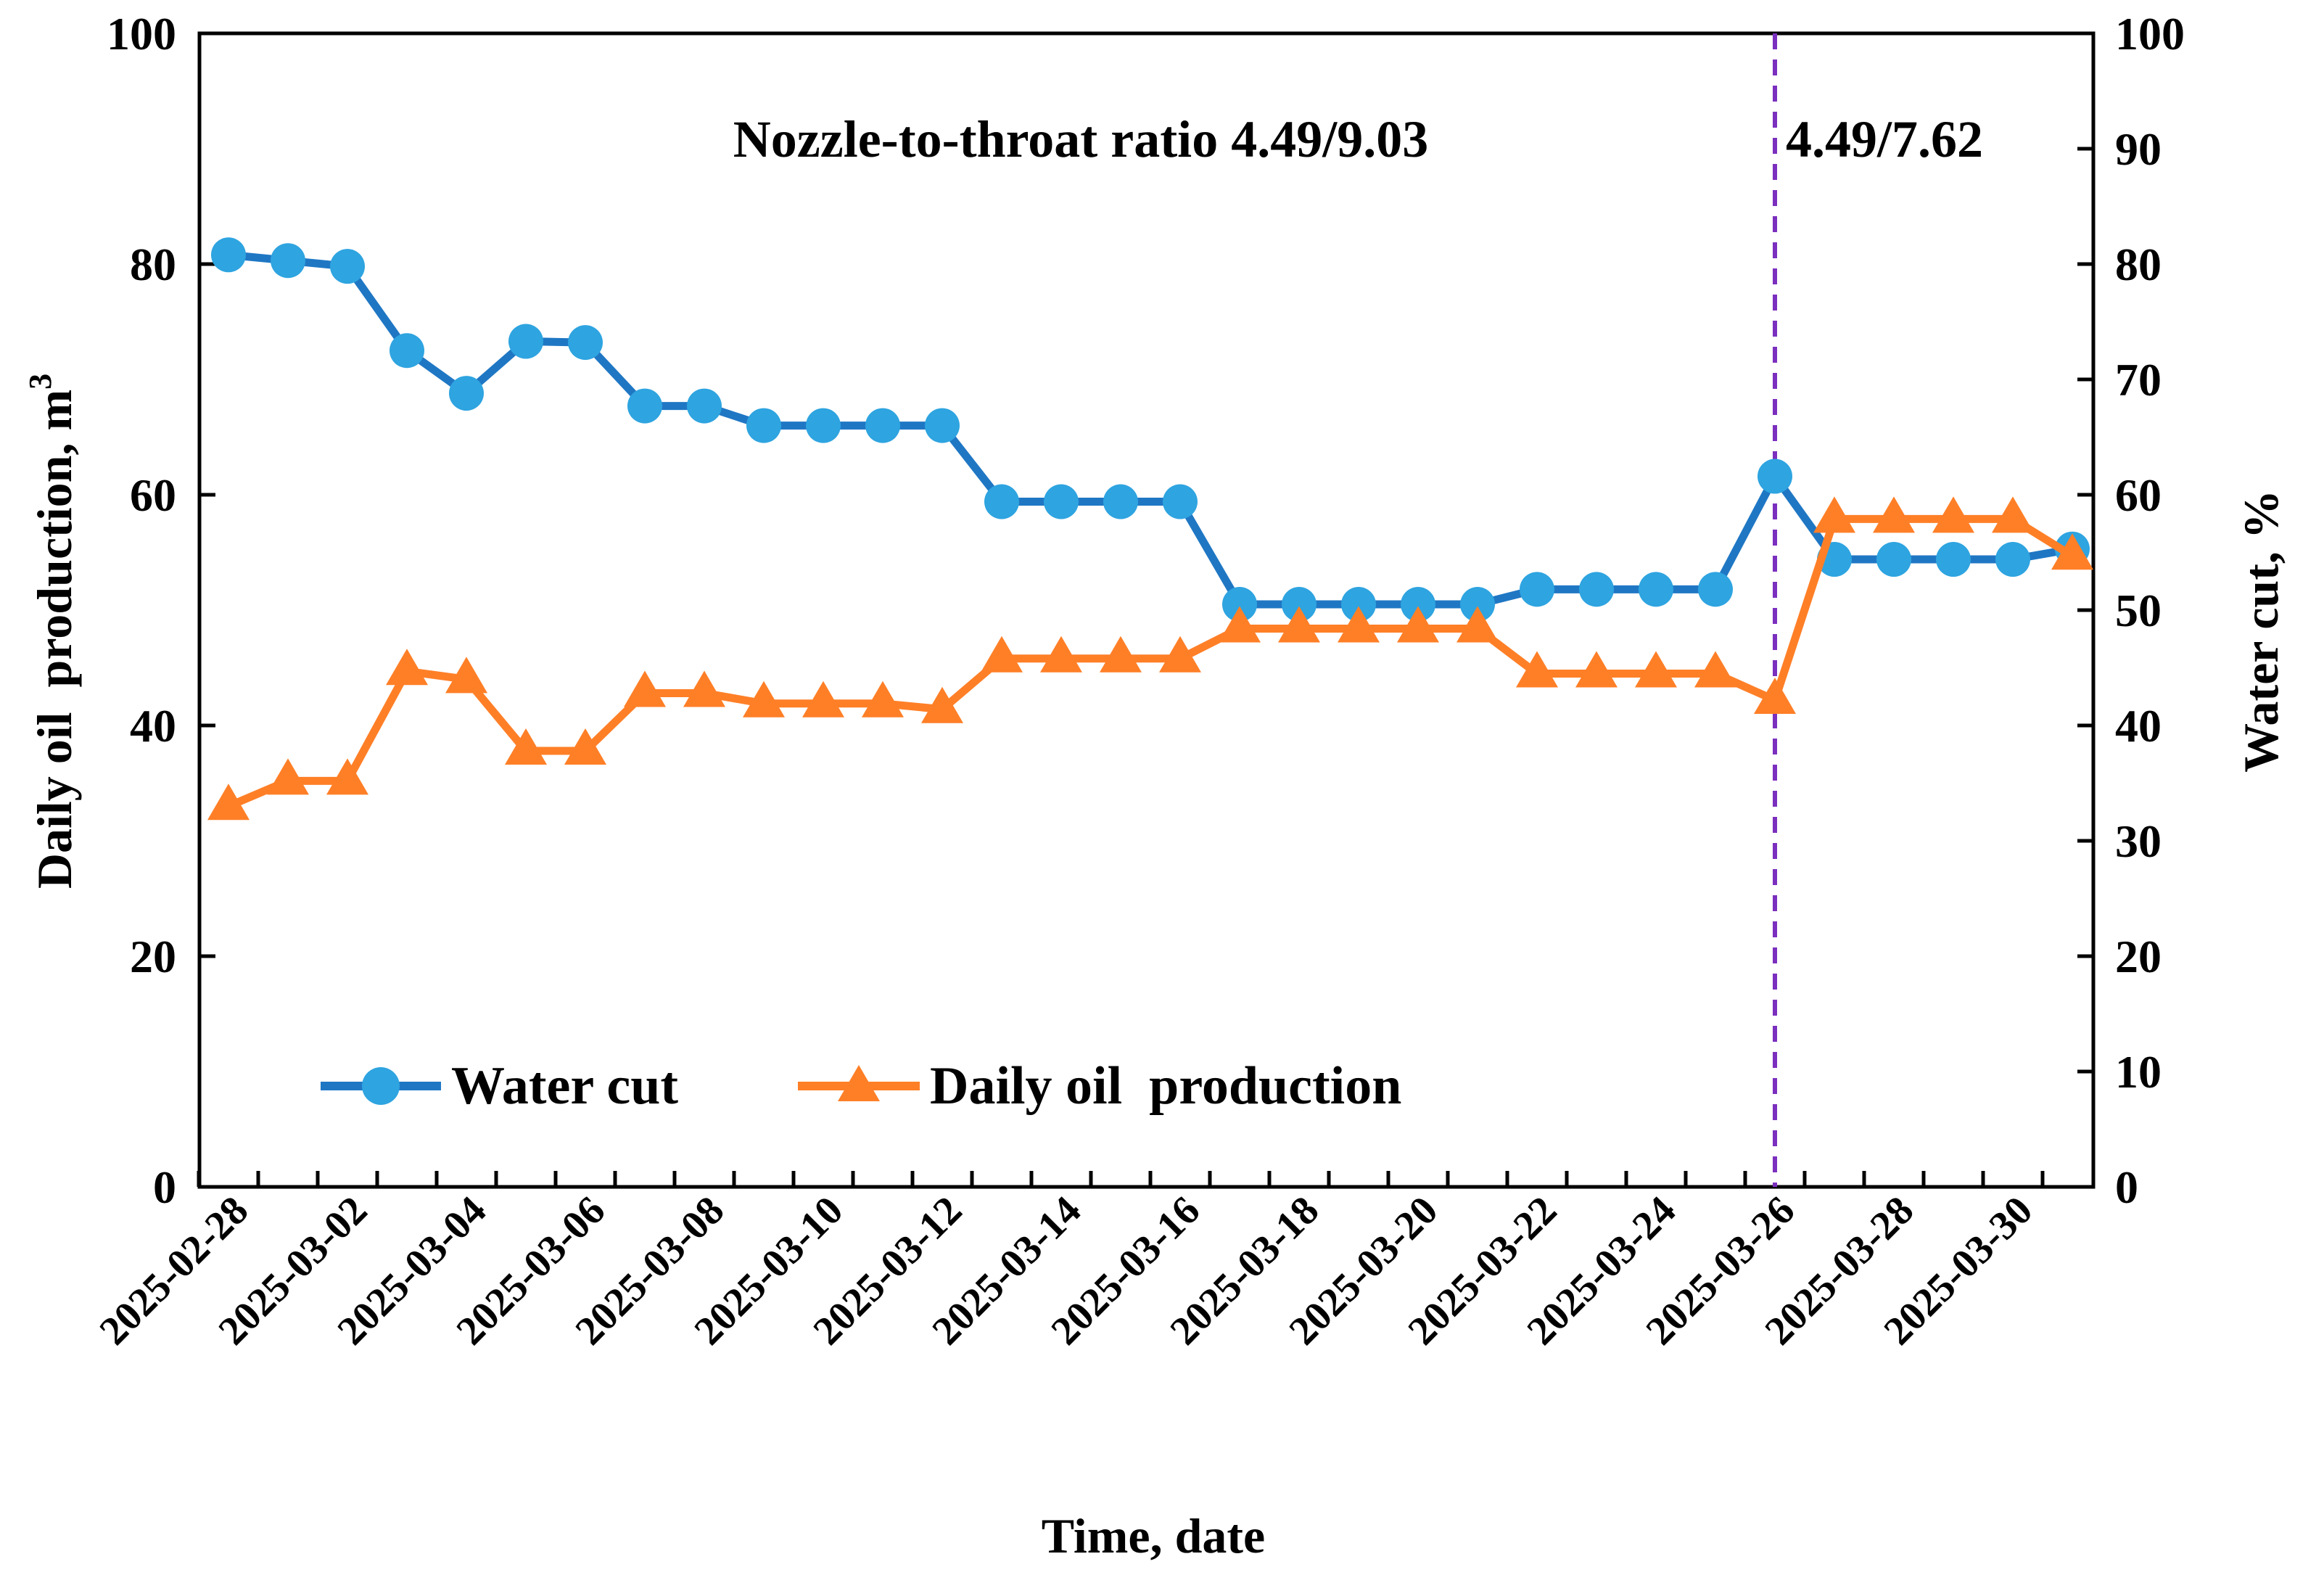  I want to click on right-tick-label: 20, so click(2138, 956).